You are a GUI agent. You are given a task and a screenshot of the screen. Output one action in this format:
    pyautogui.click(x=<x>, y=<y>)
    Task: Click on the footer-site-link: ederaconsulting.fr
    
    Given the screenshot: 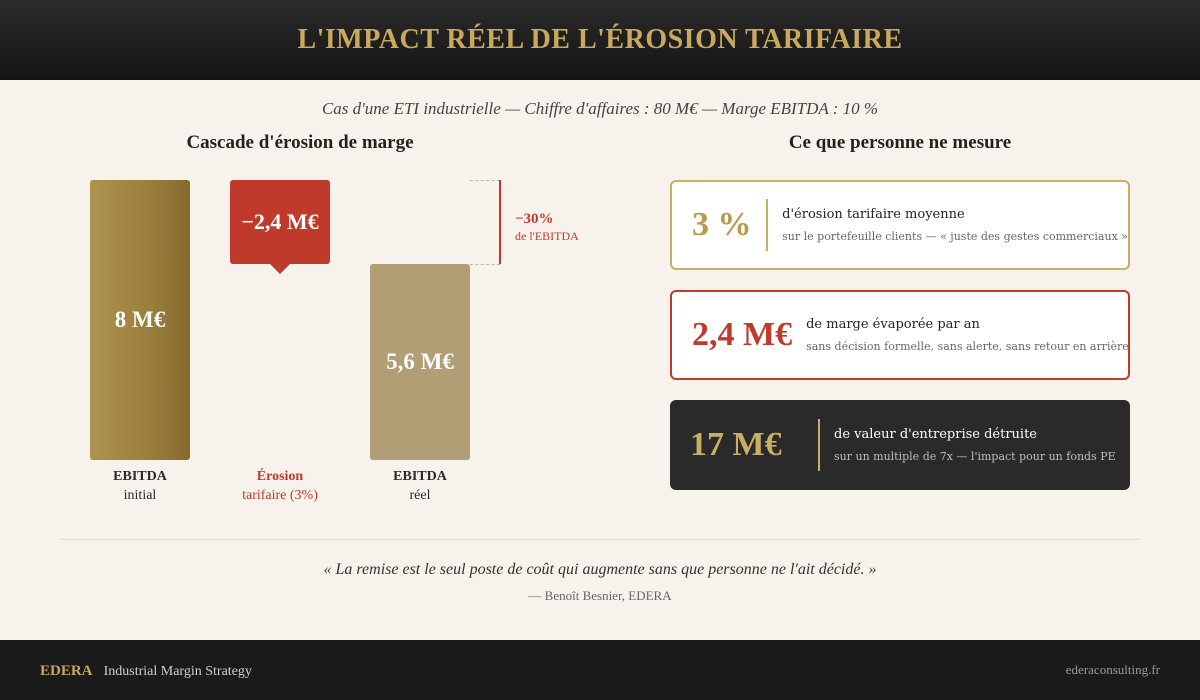 What is the action you would take?
    pyautogui.click(x=1112, y=669)
    